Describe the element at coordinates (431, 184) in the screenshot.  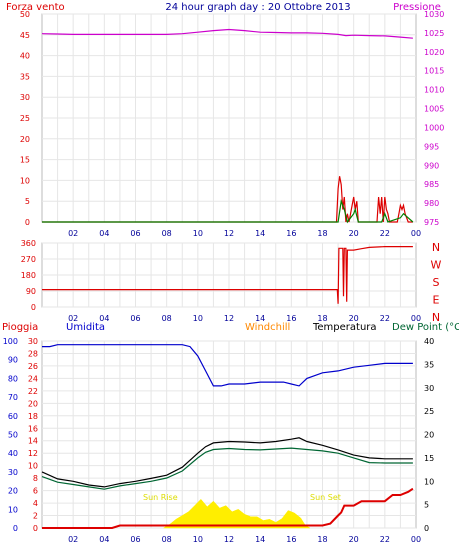
I see `pressure-tick-985: 985` at that location.